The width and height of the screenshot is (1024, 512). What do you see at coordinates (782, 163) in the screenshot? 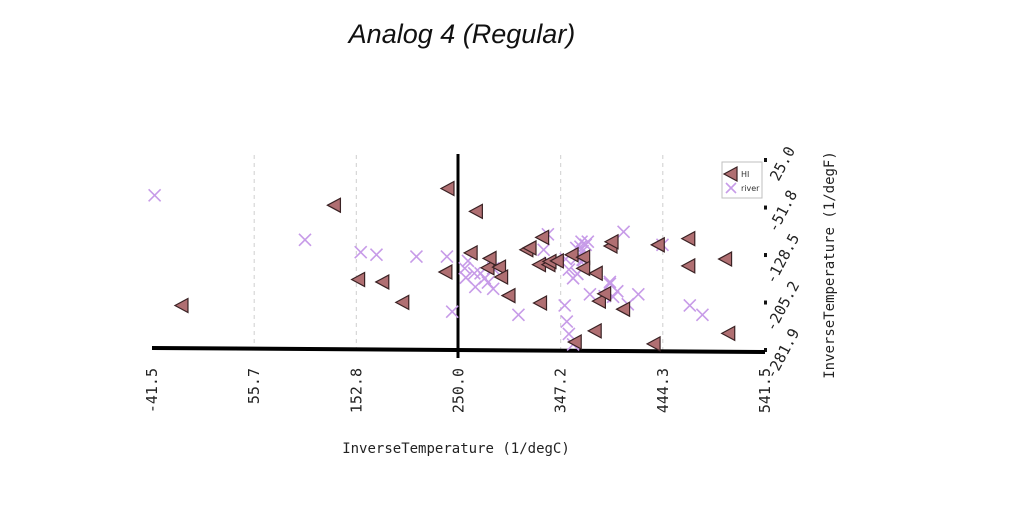
I see `y-tick-label: 25.0` at bounding box center [782, 163].